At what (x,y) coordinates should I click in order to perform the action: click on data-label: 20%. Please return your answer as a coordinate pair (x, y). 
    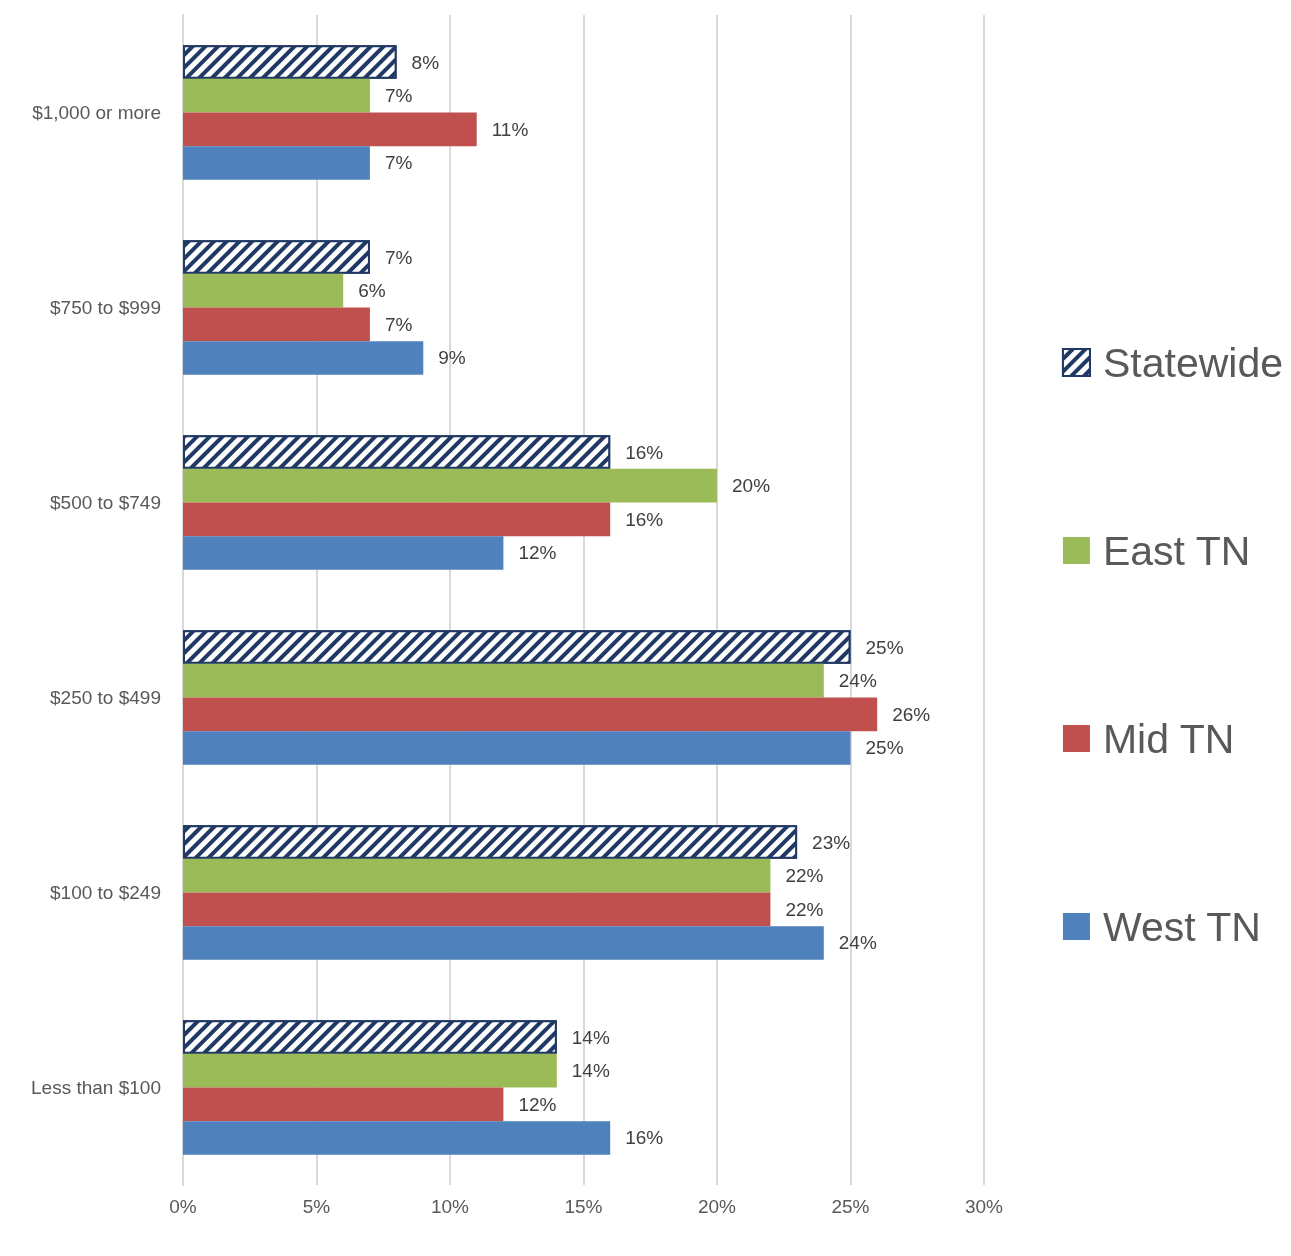
    Looking at the image, I should click on (751, 486).